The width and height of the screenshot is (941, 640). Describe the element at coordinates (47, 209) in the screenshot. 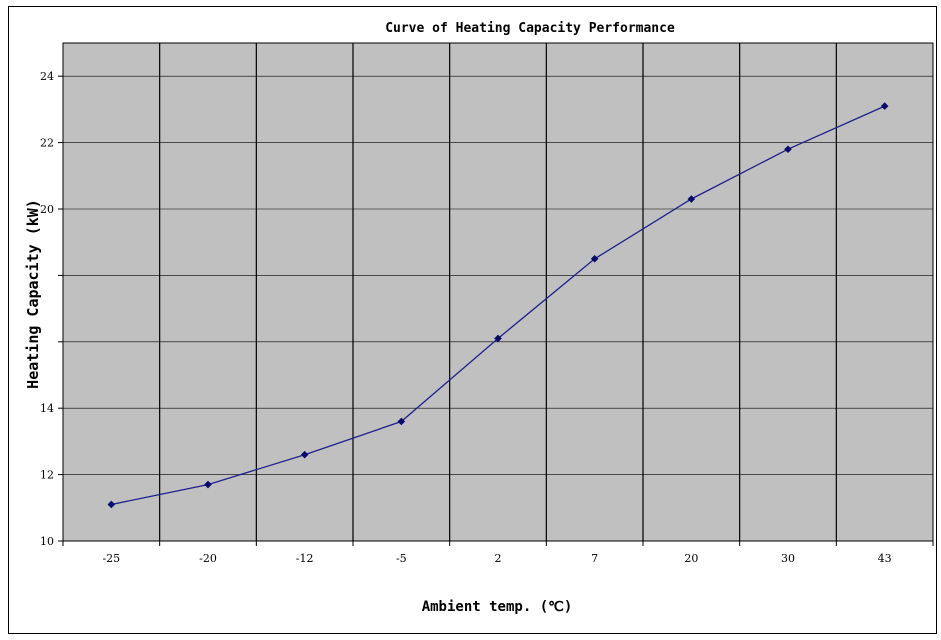

I see `y-tick-label: 20` at that location.